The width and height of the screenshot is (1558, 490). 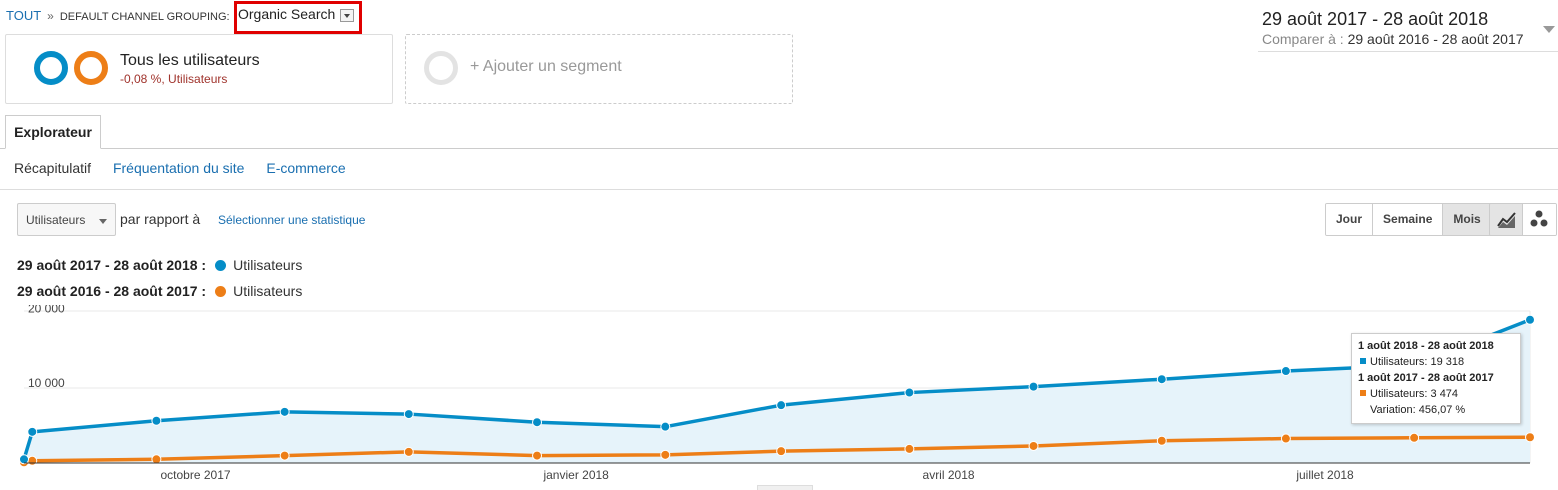 What do you see at coordinates (1303, 39) in the screenshot?
I see `compare-label: Comparer à :` at bounding box center [1303, 39].